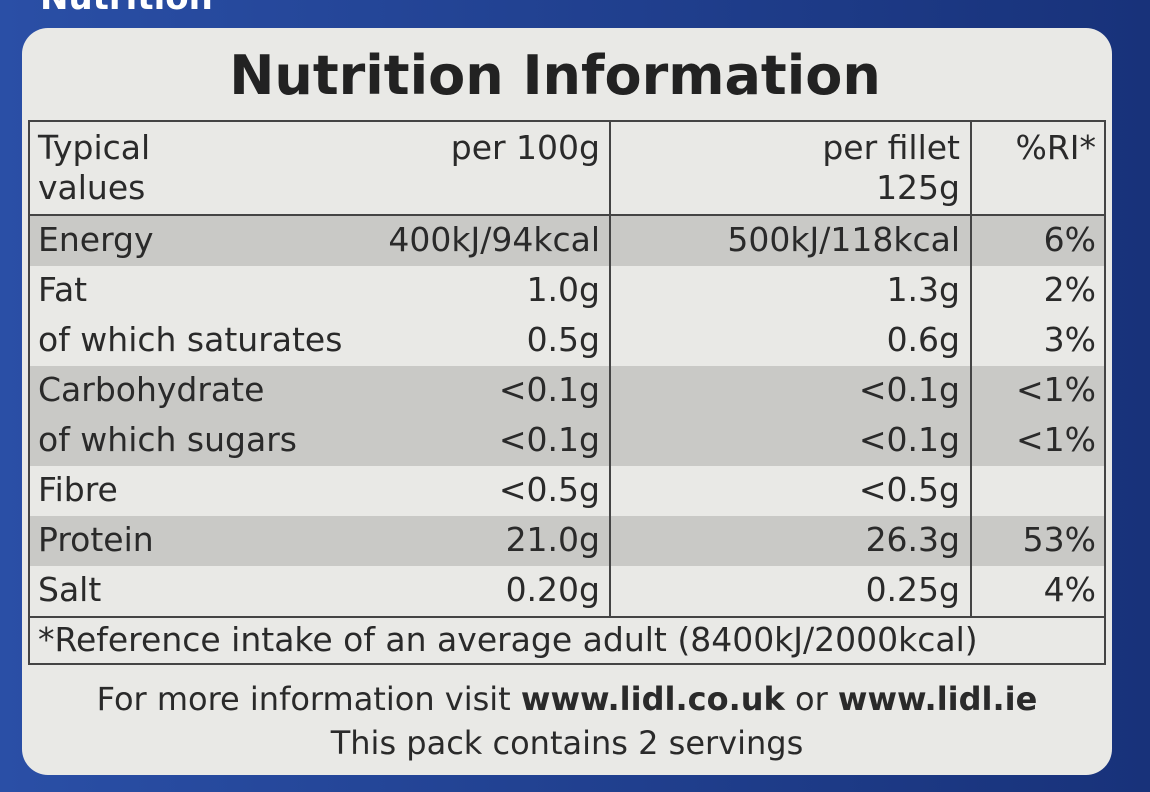 The height and width of the screenshot is (792, 1150). Describe the element at coordinates (167, 439) in the screenshot. I see `row-label: of which sugars` at that location.